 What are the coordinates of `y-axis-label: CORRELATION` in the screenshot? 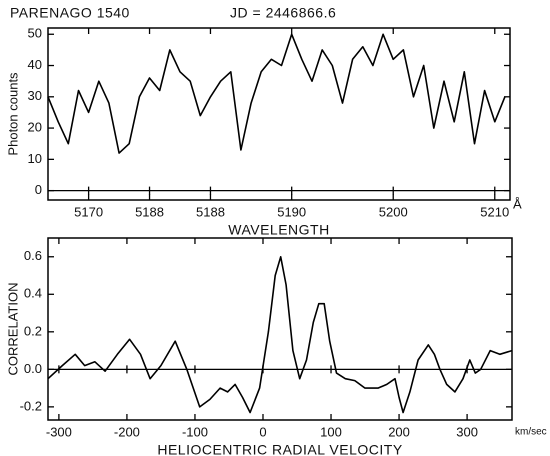 It's located at (12, 329).